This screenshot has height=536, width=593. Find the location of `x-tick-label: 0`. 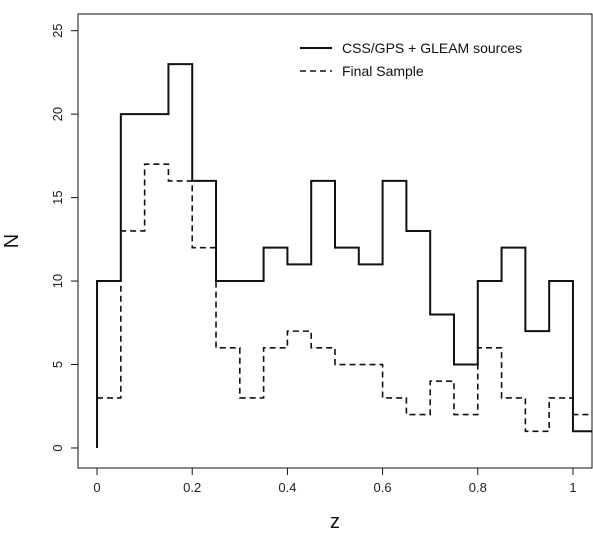

x-tick-label: 0 is located at coordinates (96, 487).